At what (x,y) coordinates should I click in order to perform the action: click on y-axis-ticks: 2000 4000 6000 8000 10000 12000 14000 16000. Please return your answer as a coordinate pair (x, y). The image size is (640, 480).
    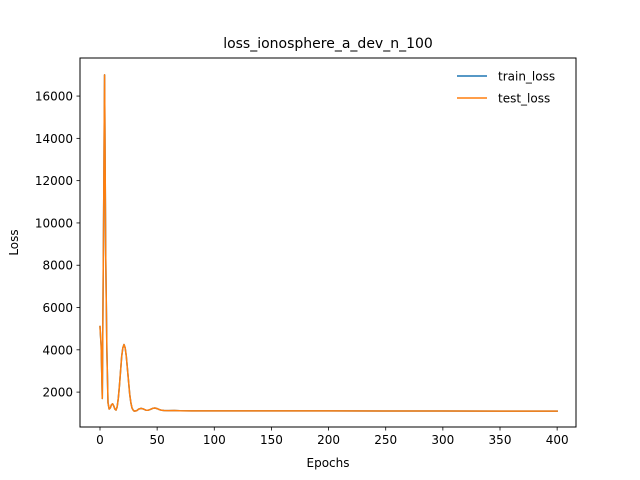
    Looking at the image, I should click on (57, 245).